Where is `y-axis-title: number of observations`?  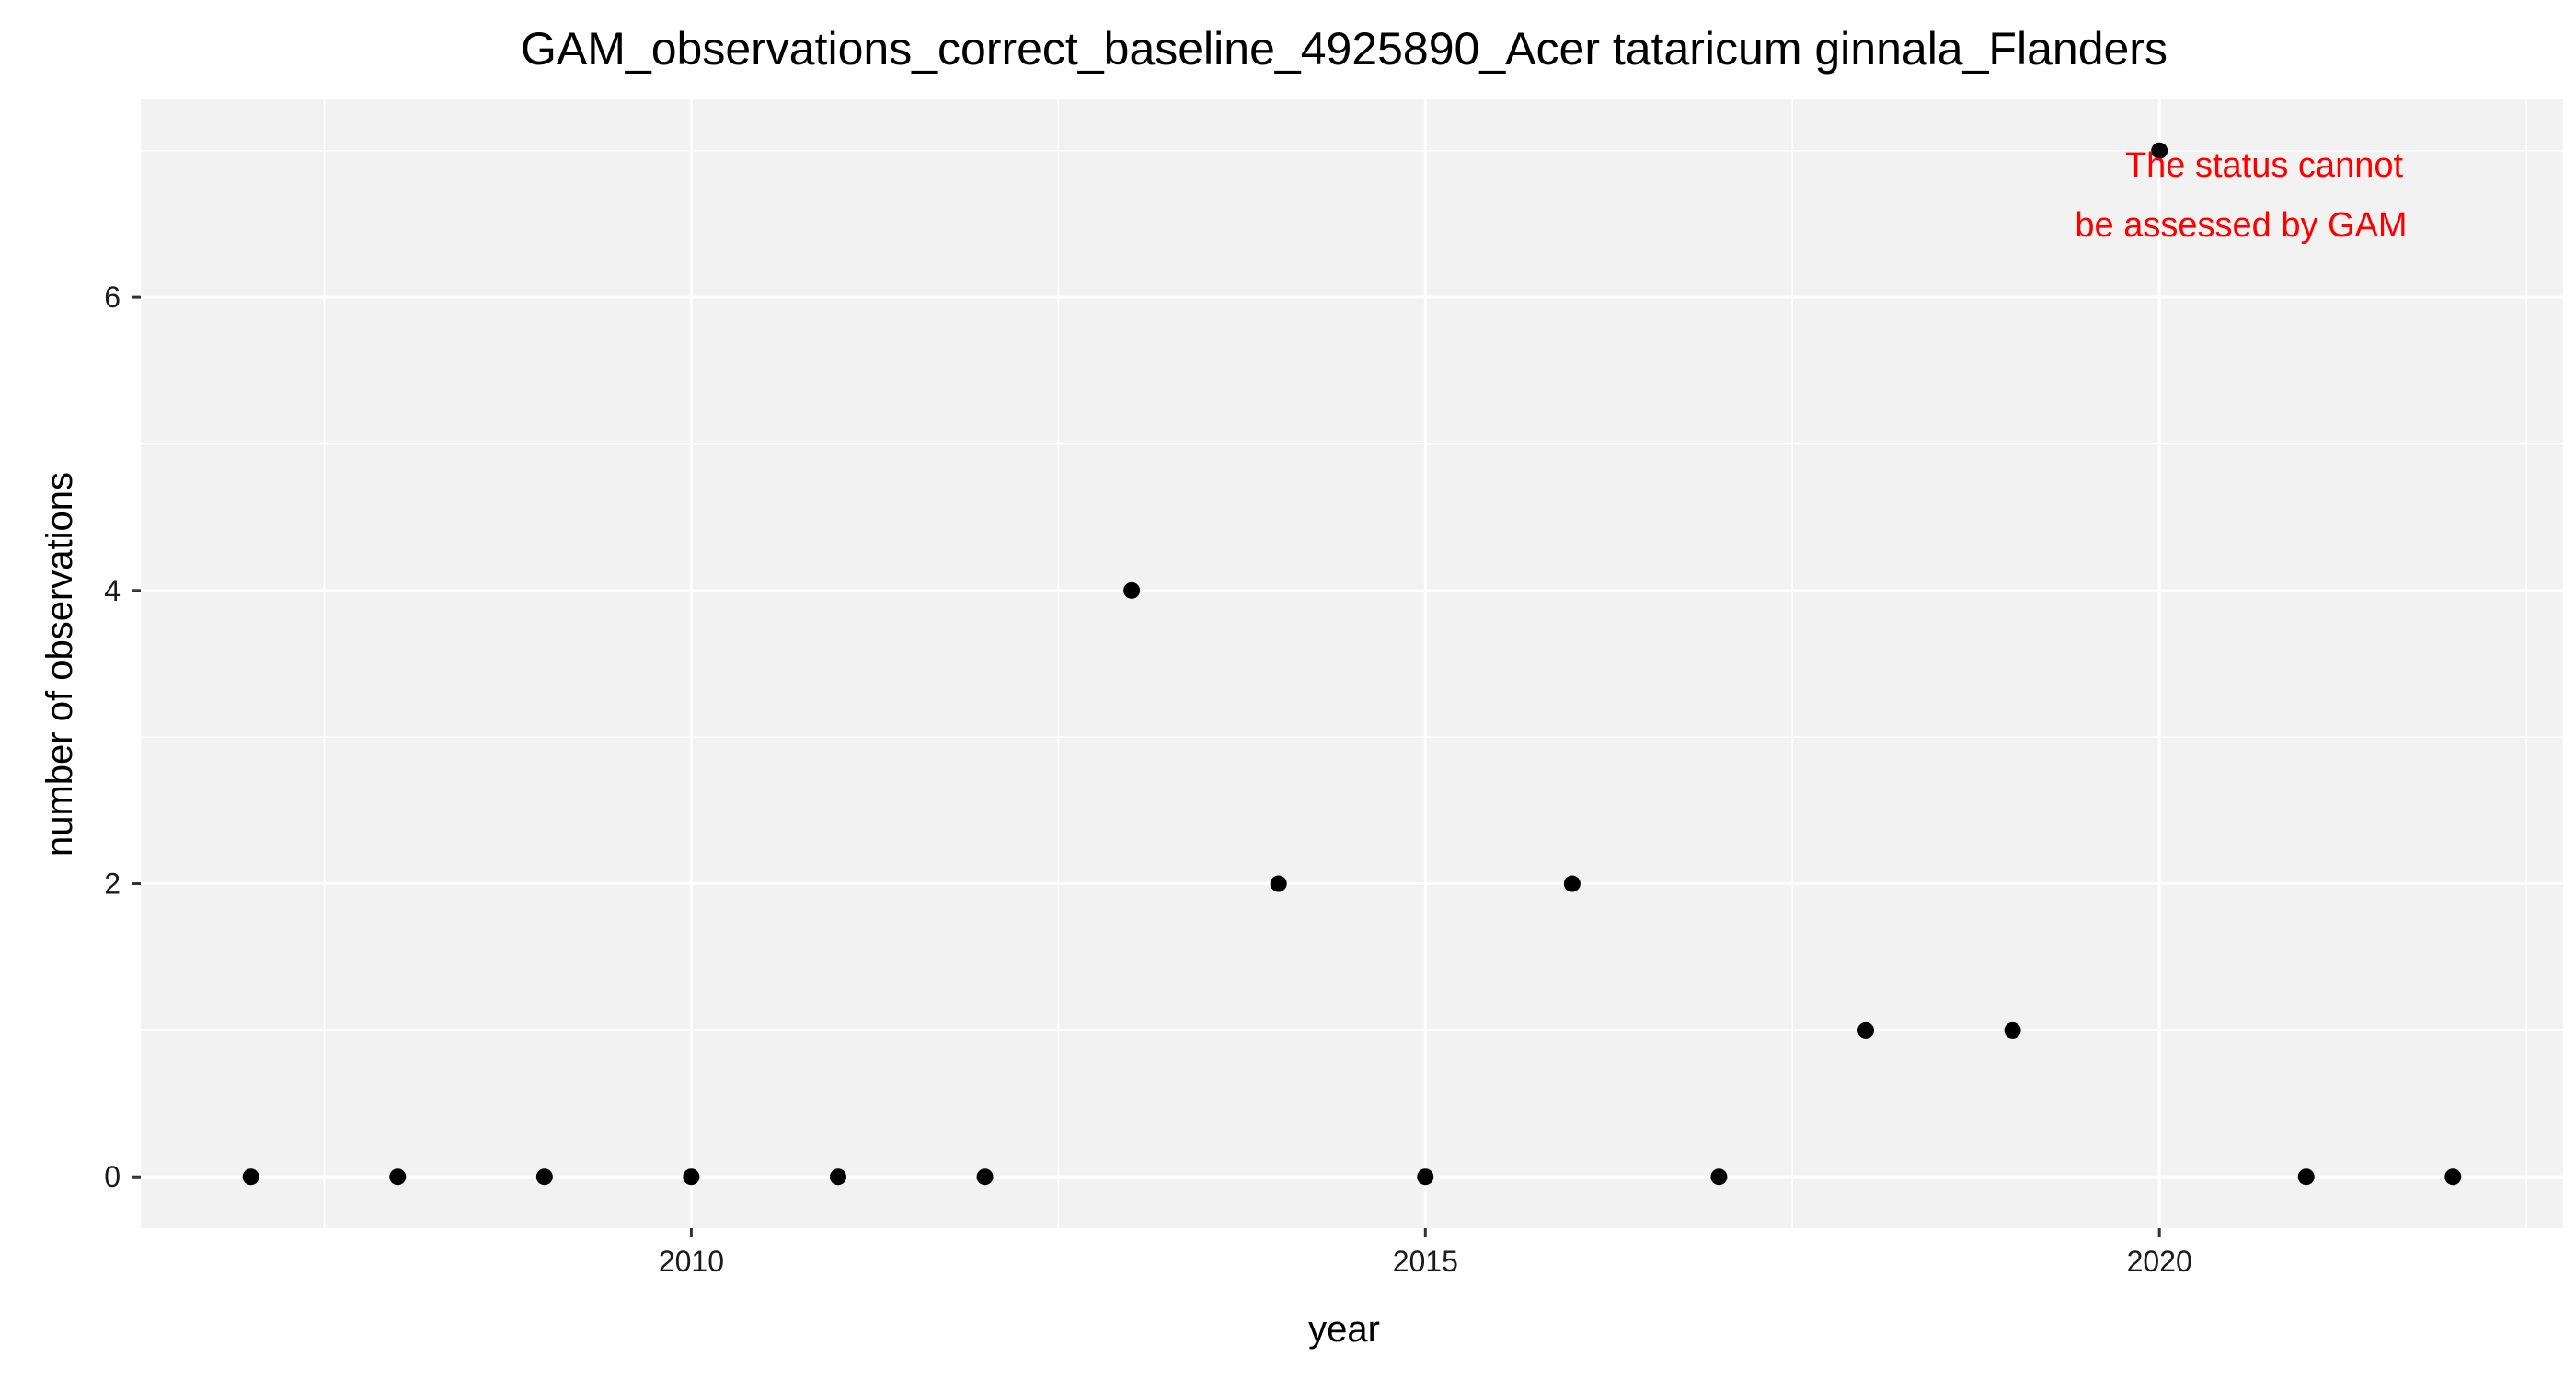
y-axis-title: number of observations is located at coordinates (60, 664).